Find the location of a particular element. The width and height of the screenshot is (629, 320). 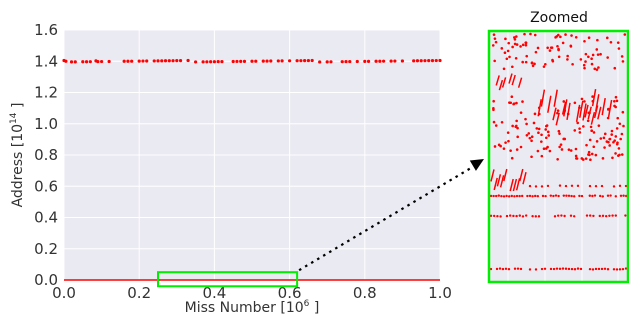

x-tick-label: 0.2 is located at coordinates (139, 293).